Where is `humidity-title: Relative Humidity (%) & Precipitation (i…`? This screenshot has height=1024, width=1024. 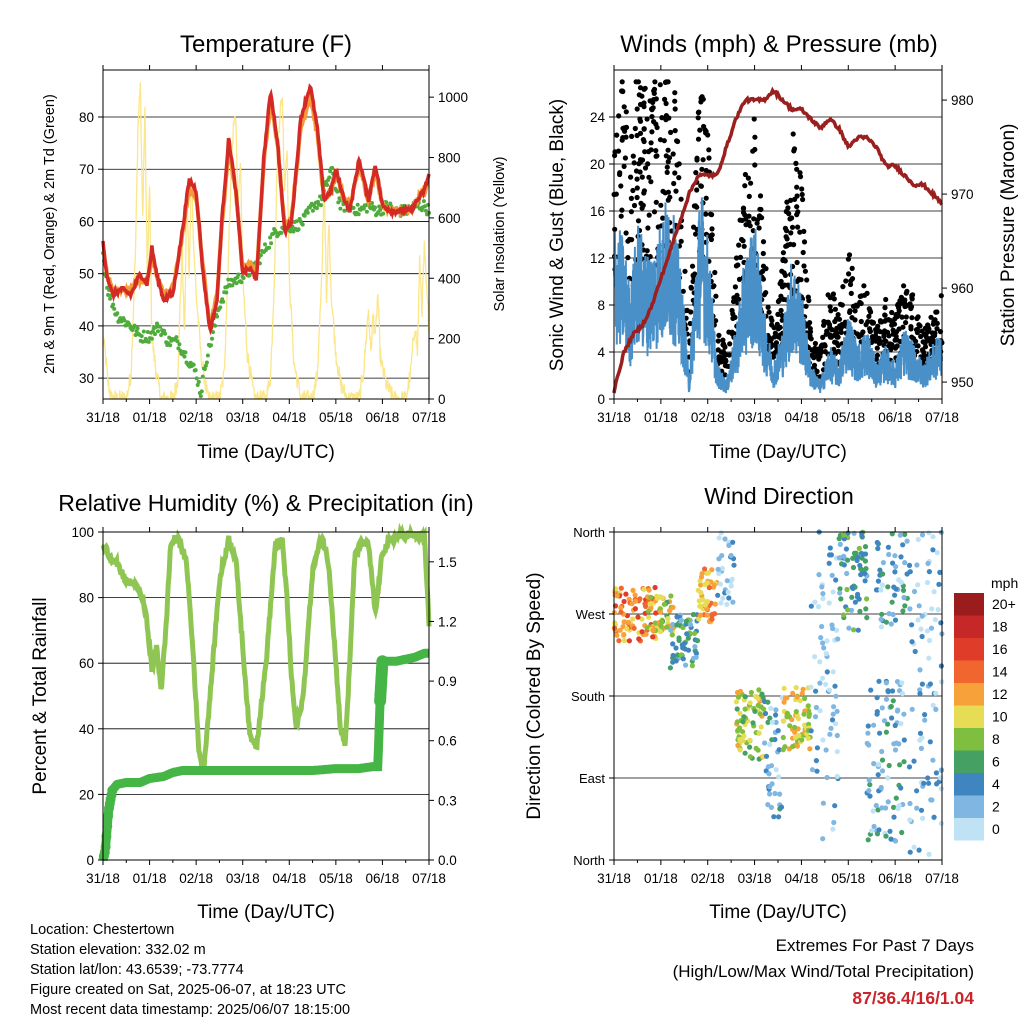
humidity-title: Relative Humidity (%) & Precipitation (i… is located at coordinates (265, 503).